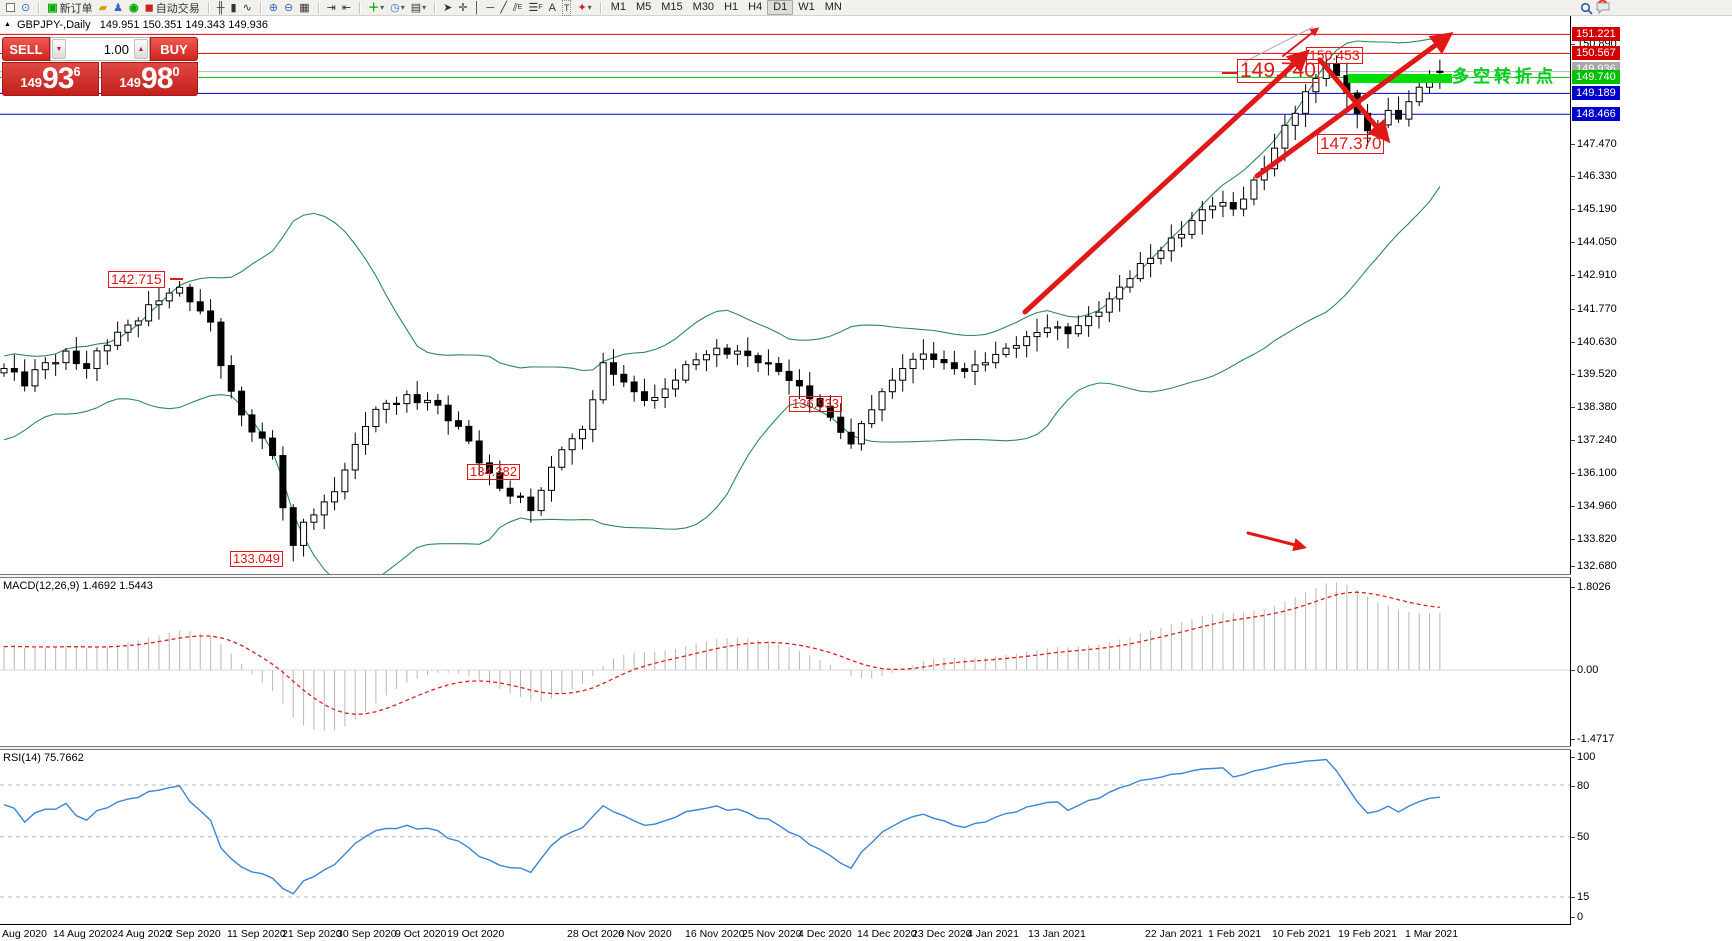 This screenshot has width=1732, height=941. I want to click on text-label-tool-icon: T, so click(567, 8).